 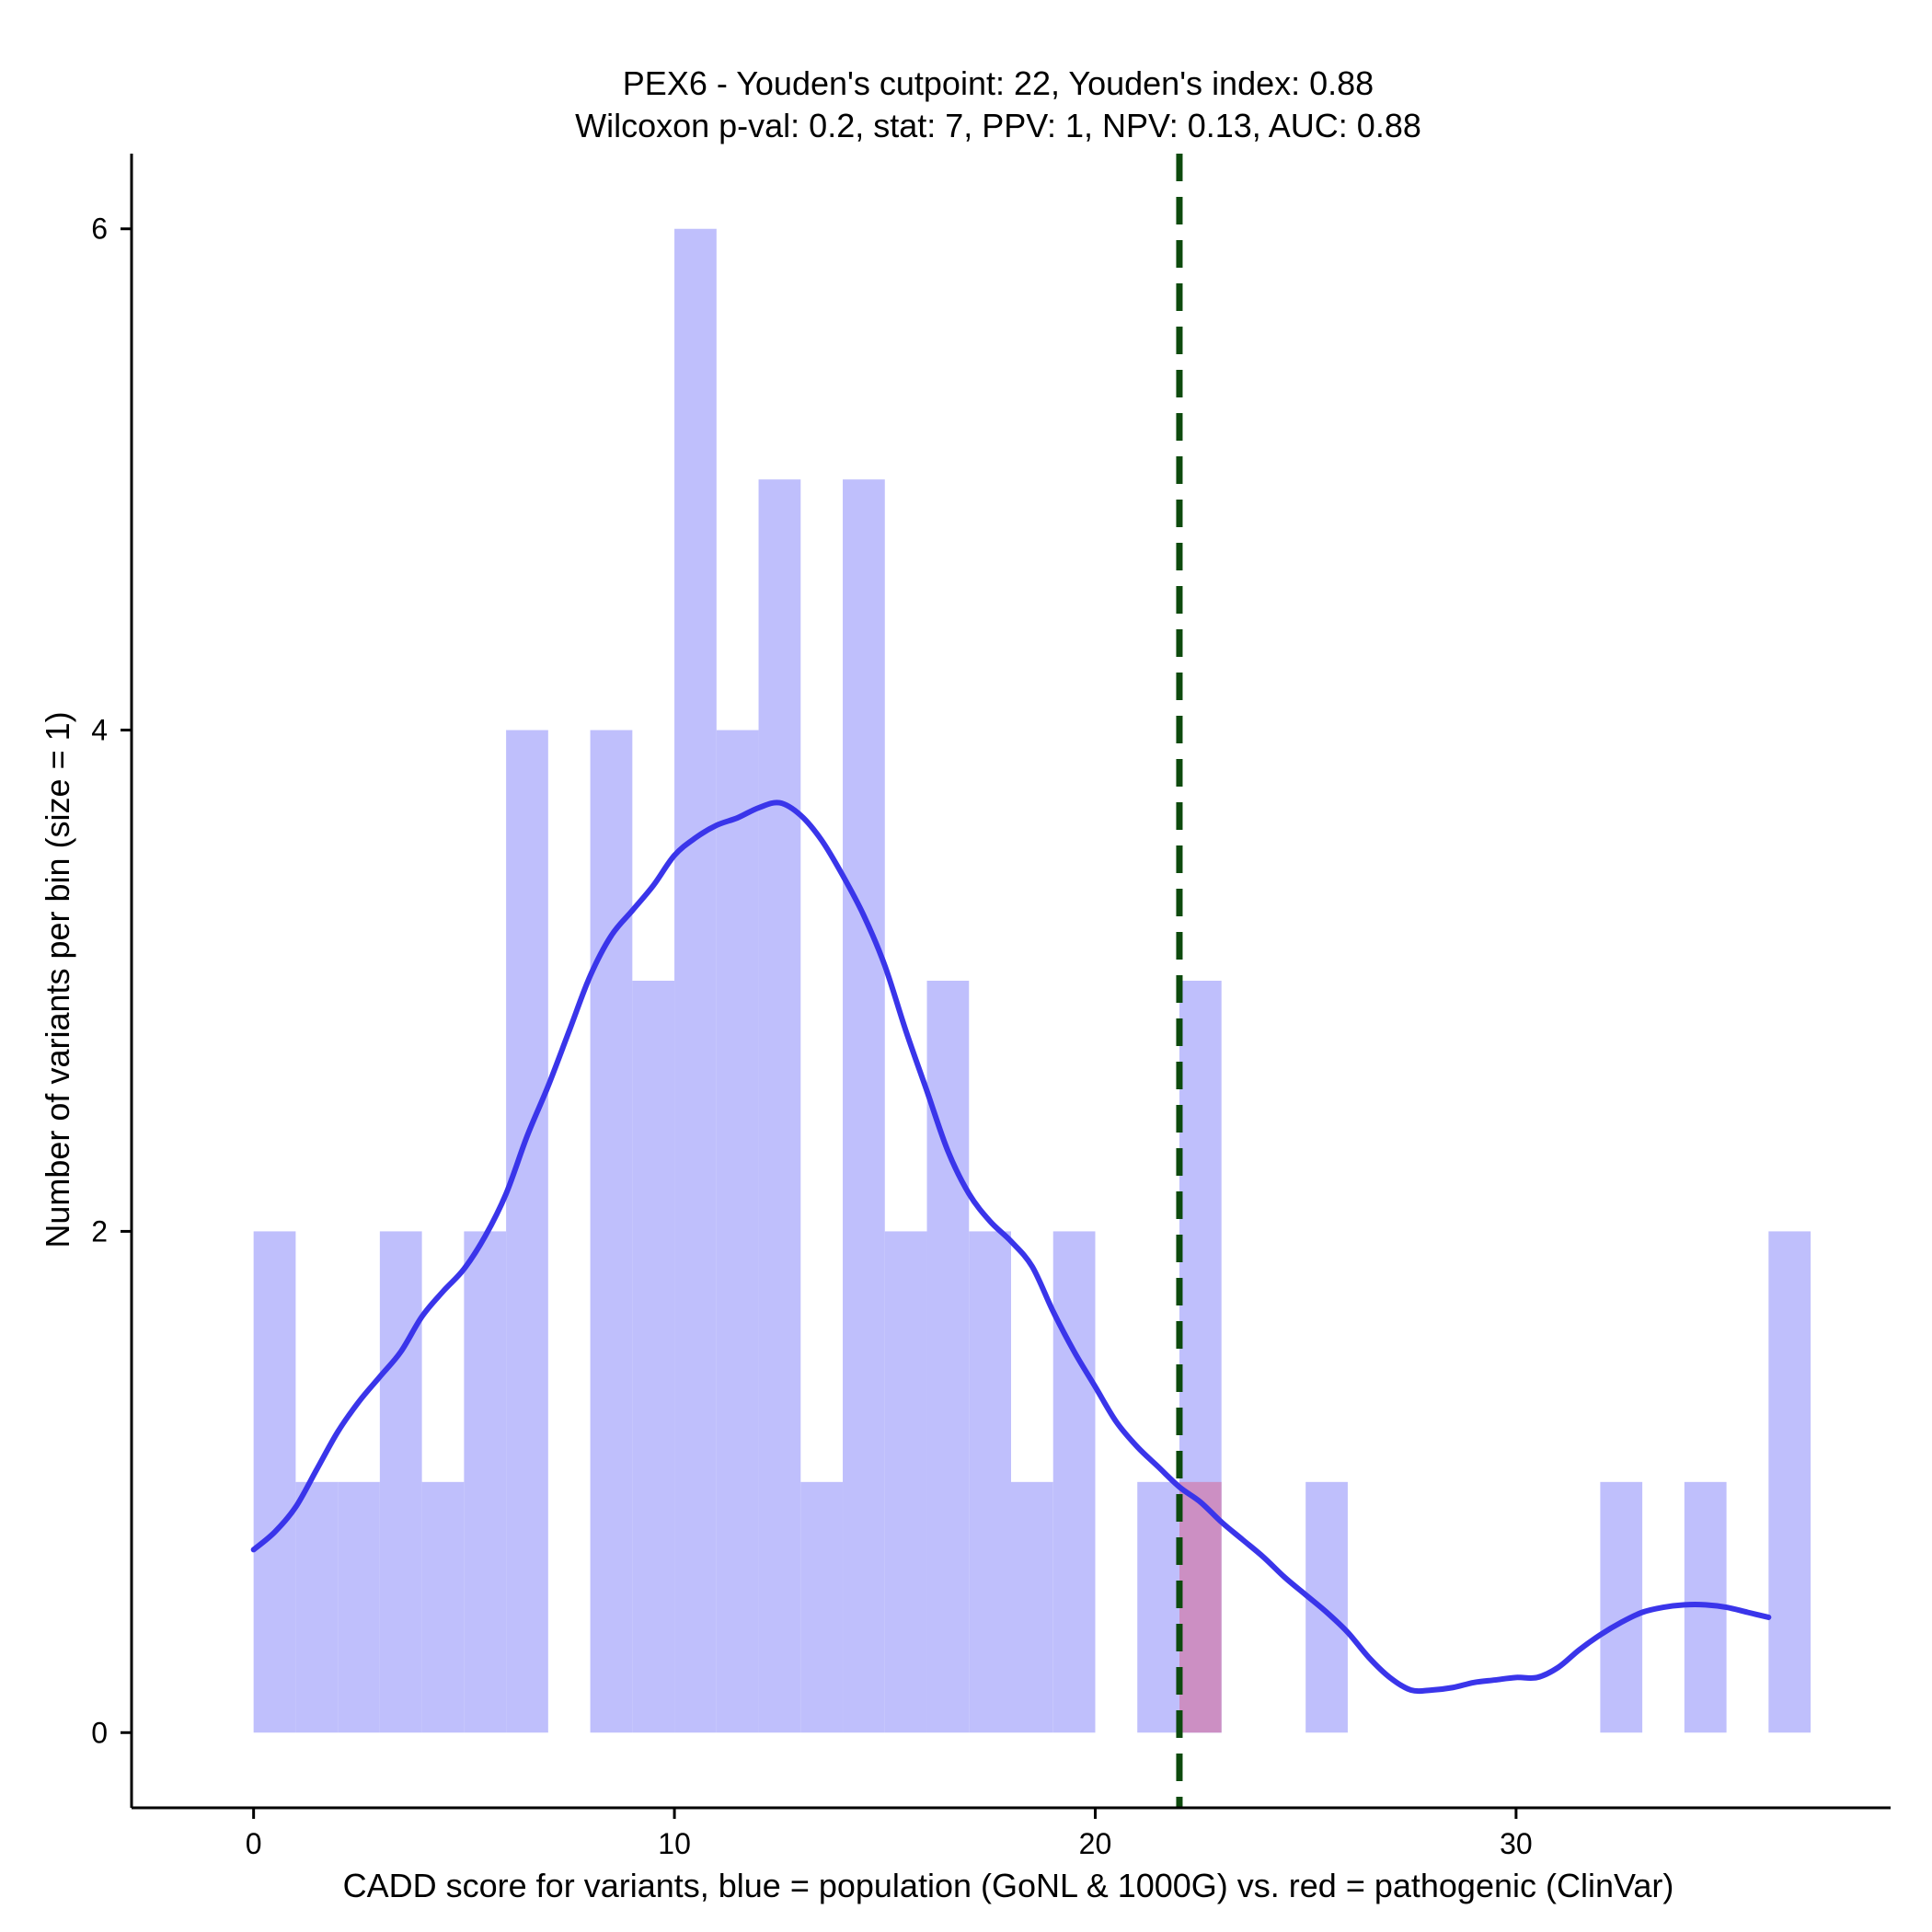 I want to click on x-axis-ticks: 0 10 20 30, so click(x=889, y=1834).